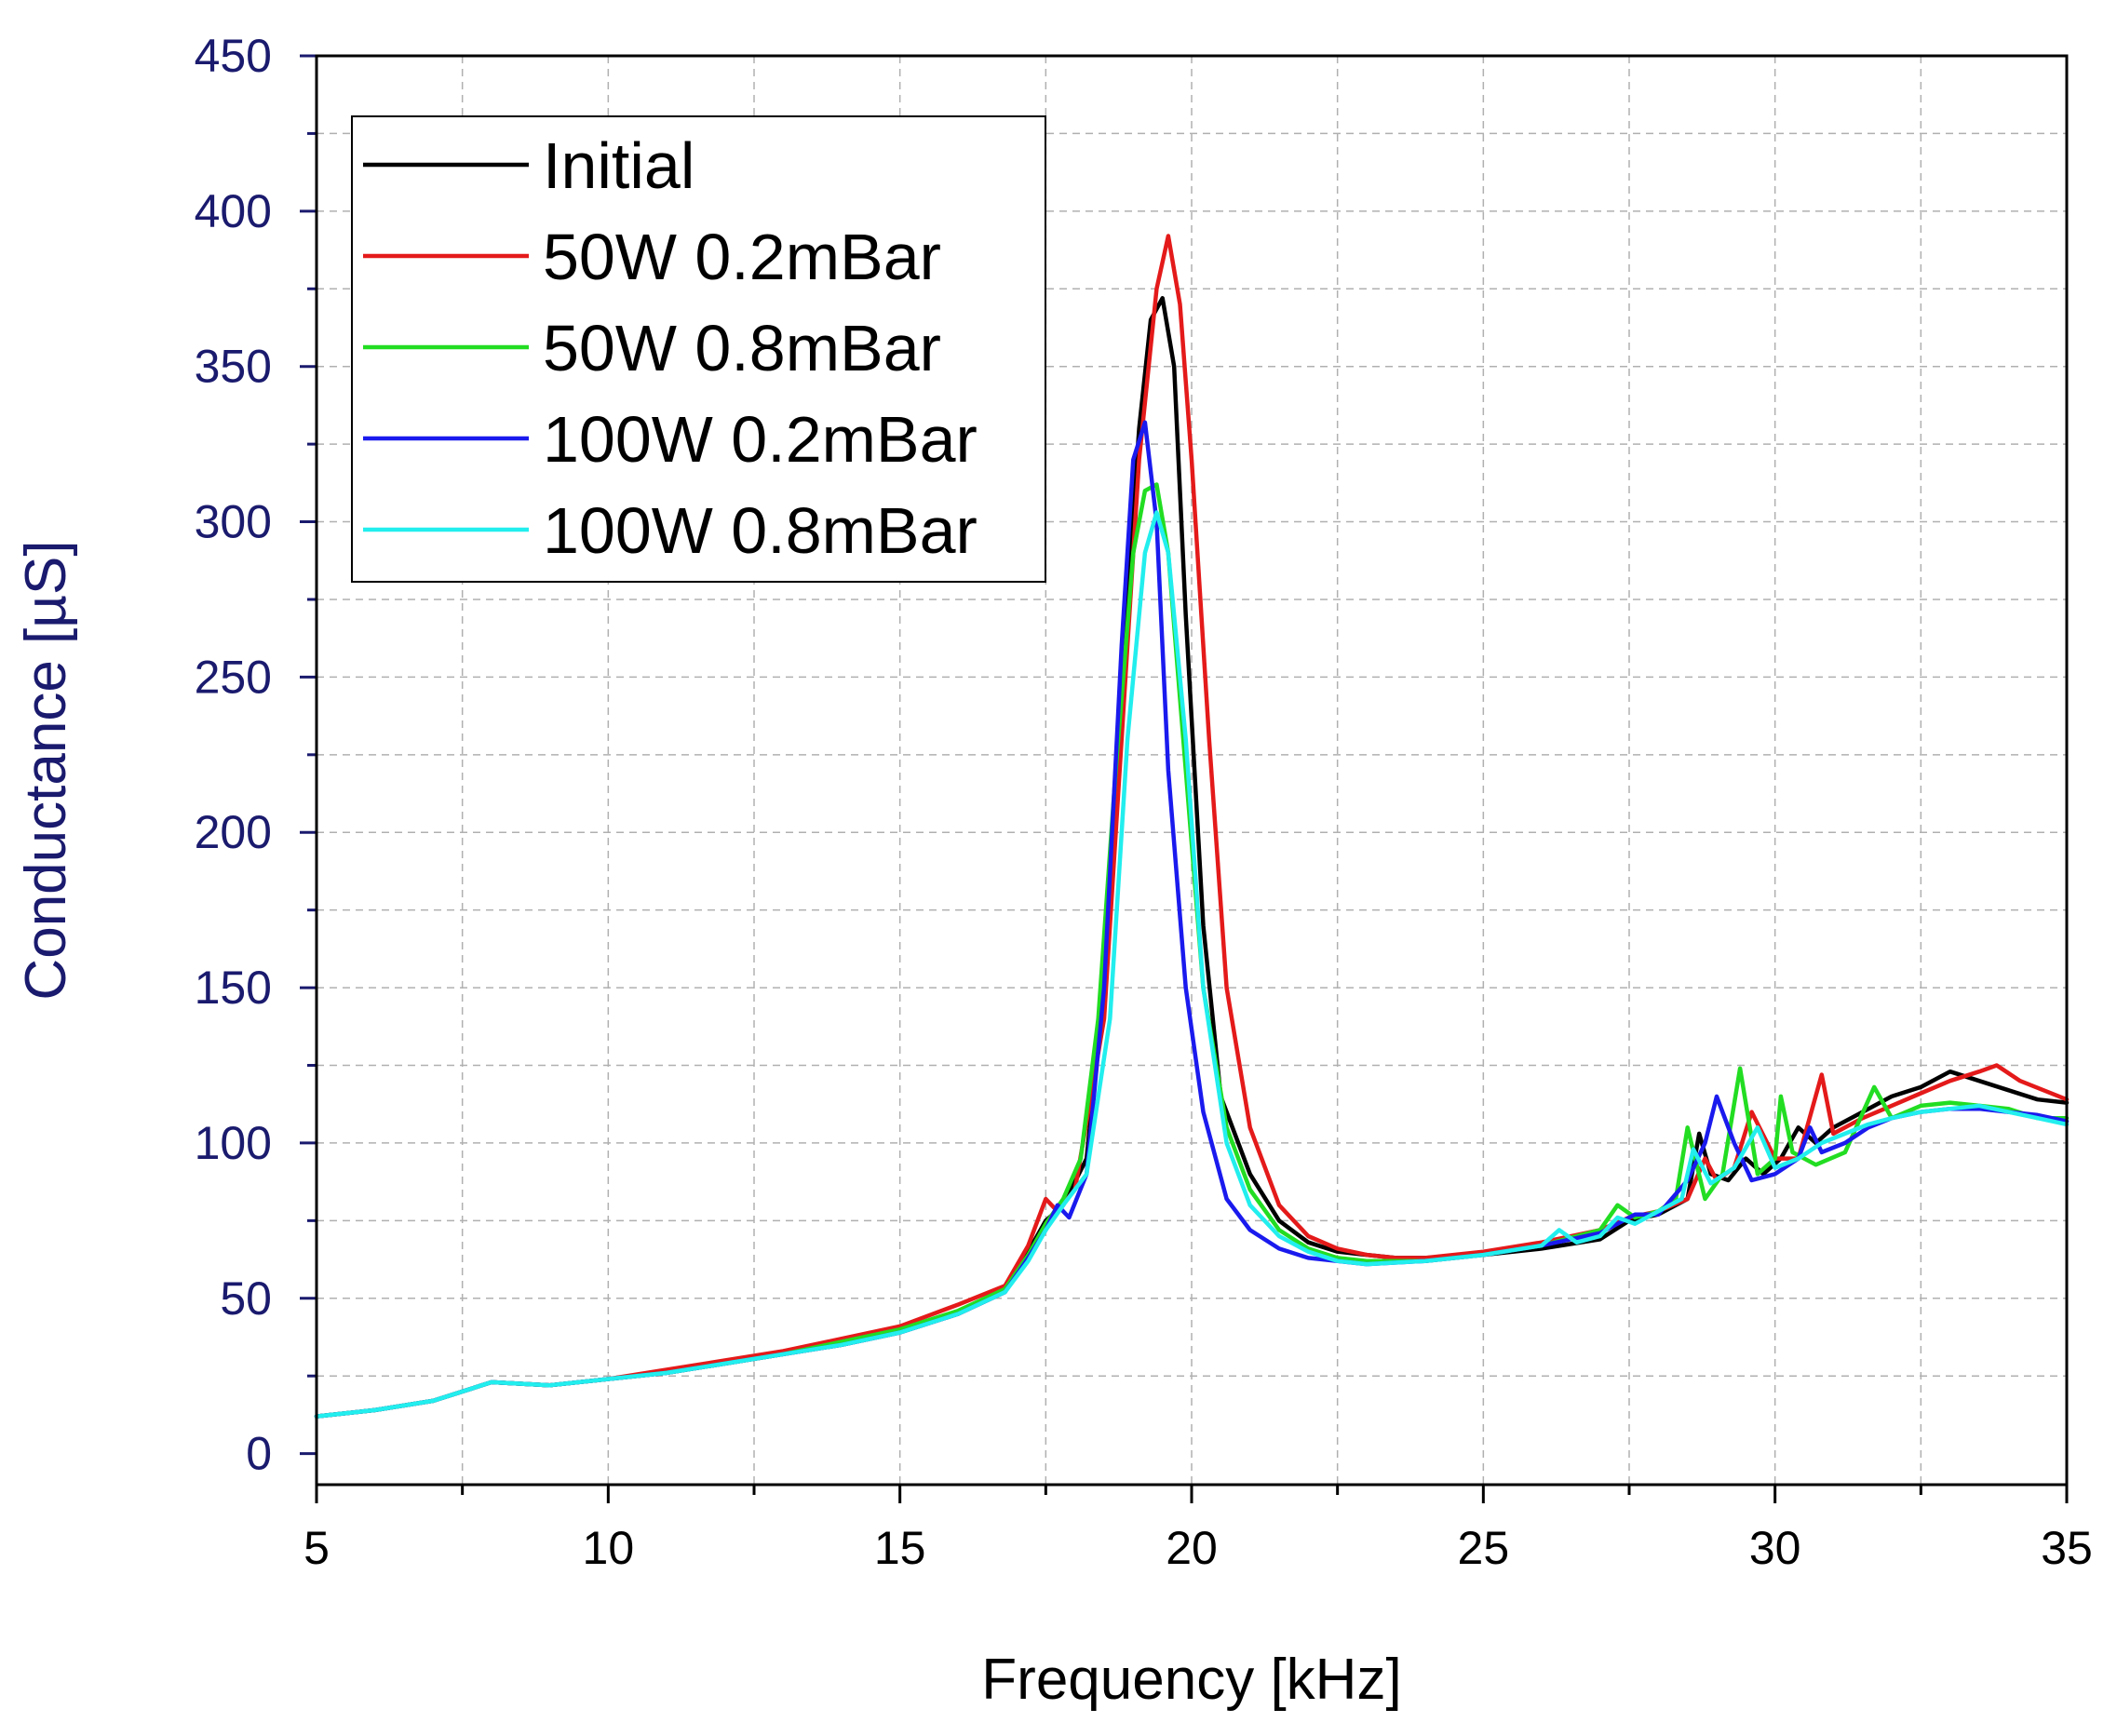  Describe the element at coordinates (742, 348) in the screenshot. I see `legend-label-50w-0-8mbar: 50W 0.8mBar` at that location.